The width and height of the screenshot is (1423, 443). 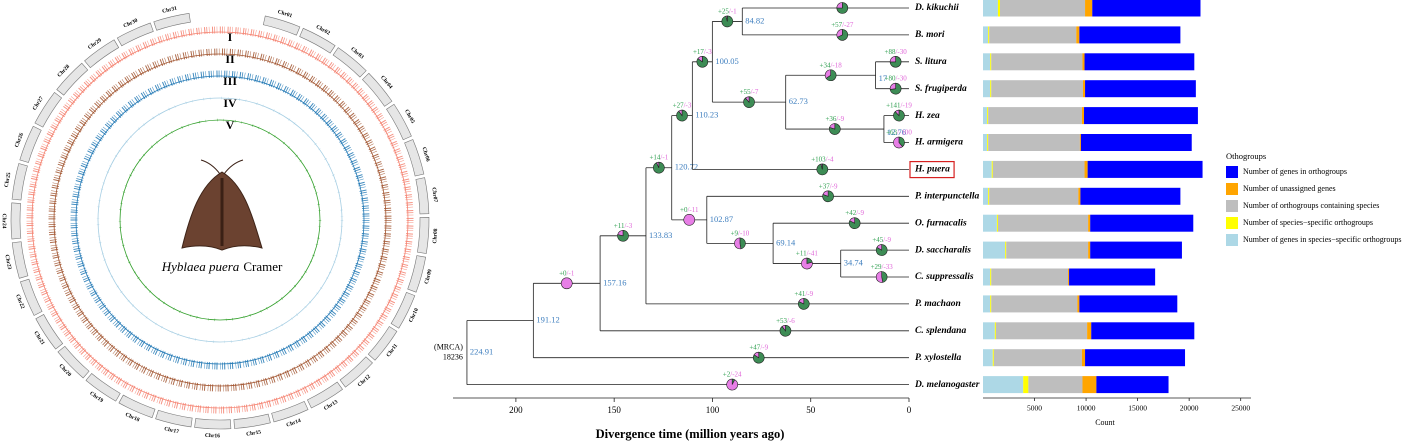 I want to click on track-signal, so click(x=220, y=220).